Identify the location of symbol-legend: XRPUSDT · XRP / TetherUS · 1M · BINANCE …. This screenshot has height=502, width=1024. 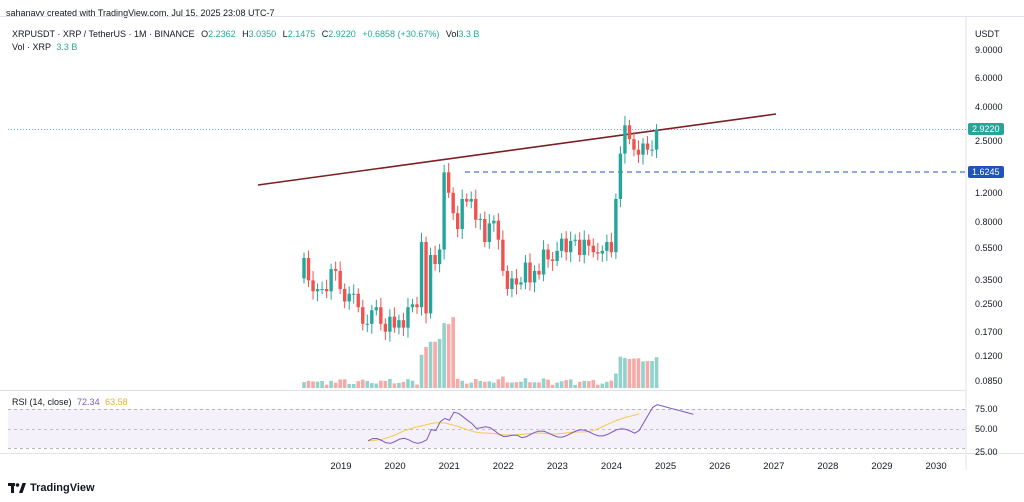
(245, 34).